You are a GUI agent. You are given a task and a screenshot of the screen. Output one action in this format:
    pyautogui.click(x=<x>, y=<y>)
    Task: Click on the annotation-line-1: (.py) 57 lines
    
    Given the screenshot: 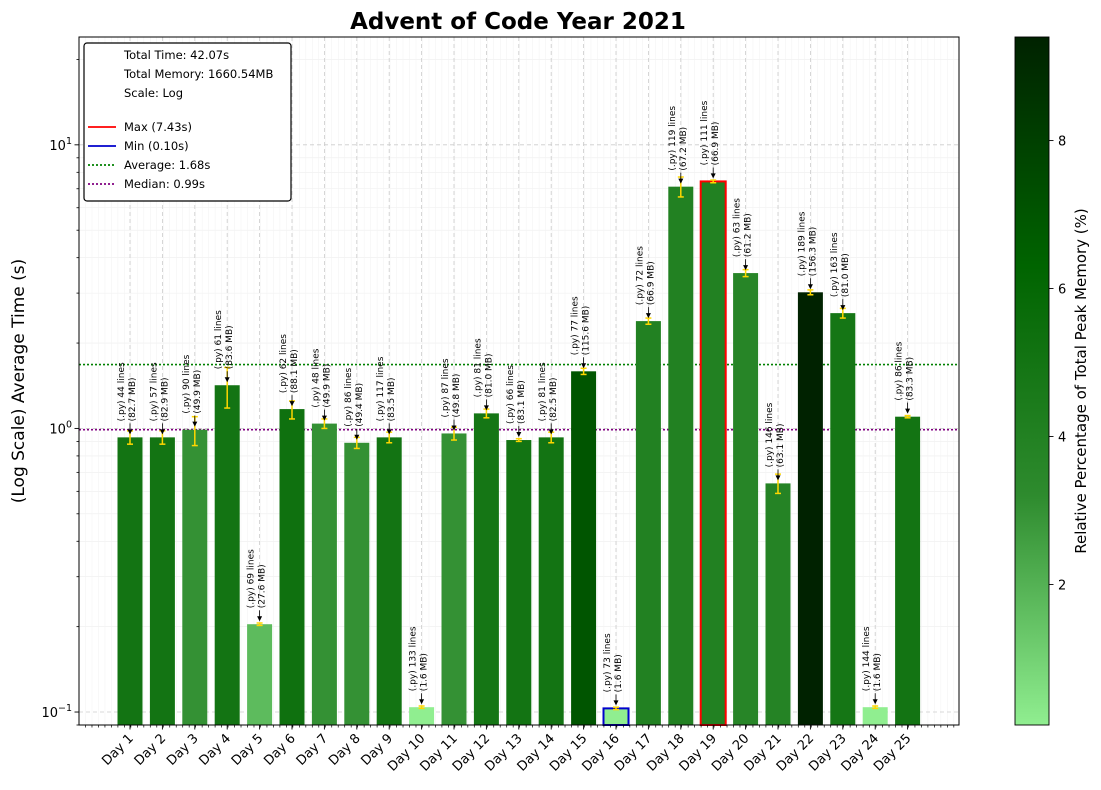 What is the action you would take?
    pyautogui.click(x=154, y=391)
    